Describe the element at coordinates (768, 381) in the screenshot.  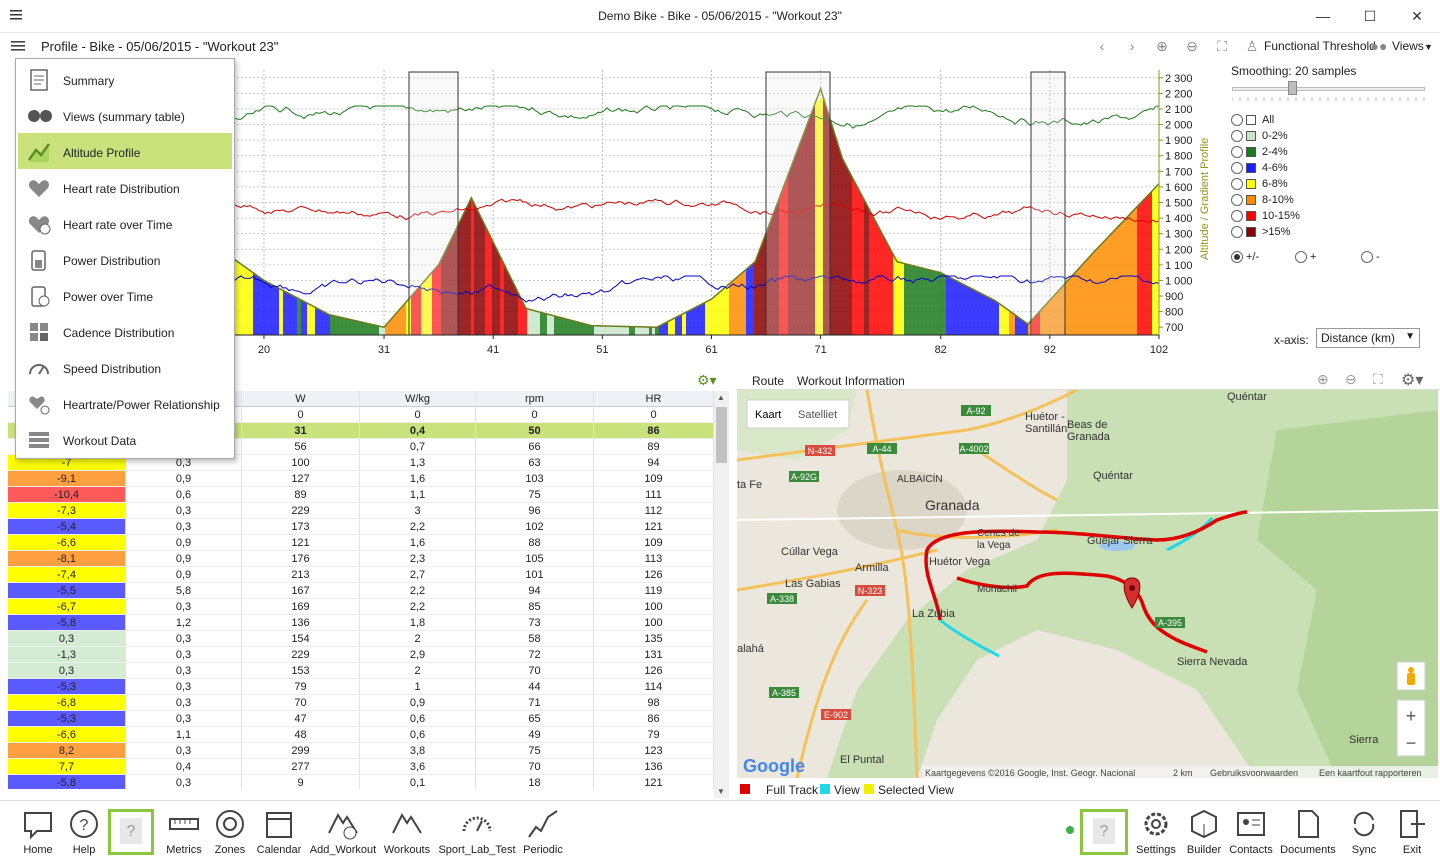
I see `tab-route: Route` at that location.